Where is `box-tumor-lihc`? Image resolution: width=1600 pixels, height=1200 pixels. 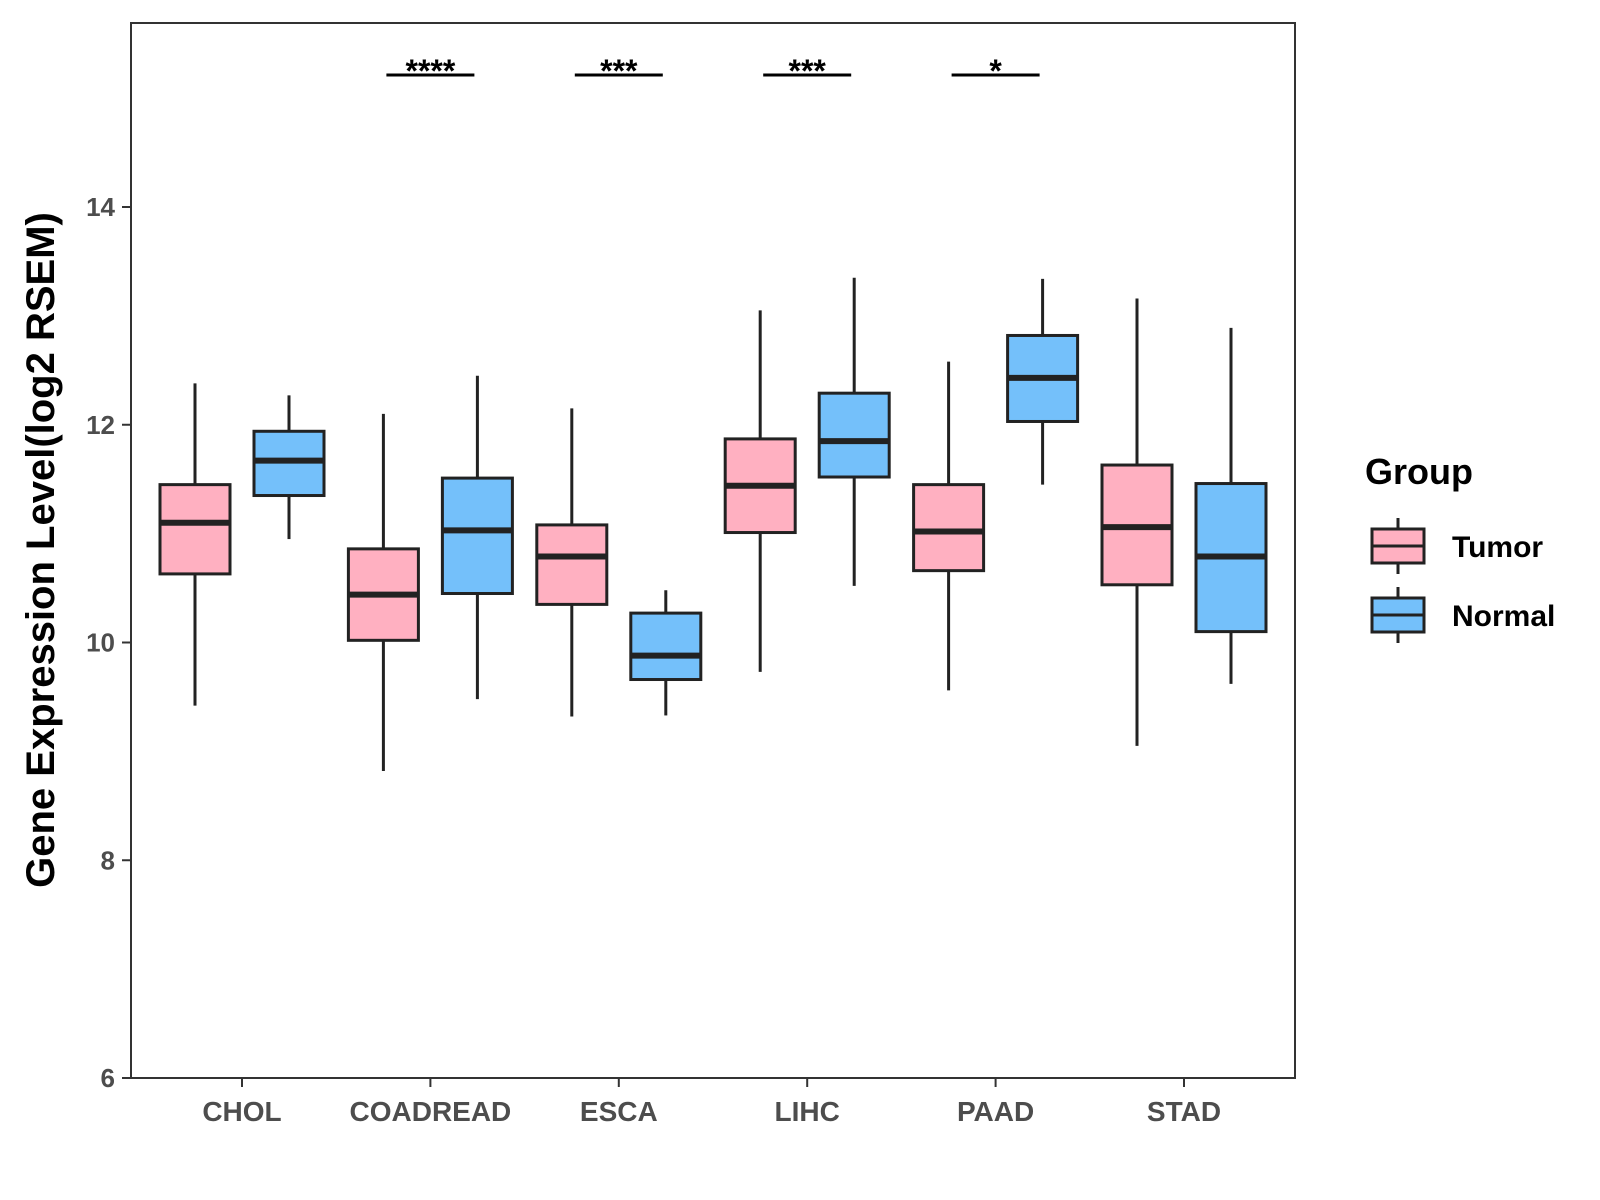 box-tumor-lihc is located at coordinates (760, 491).